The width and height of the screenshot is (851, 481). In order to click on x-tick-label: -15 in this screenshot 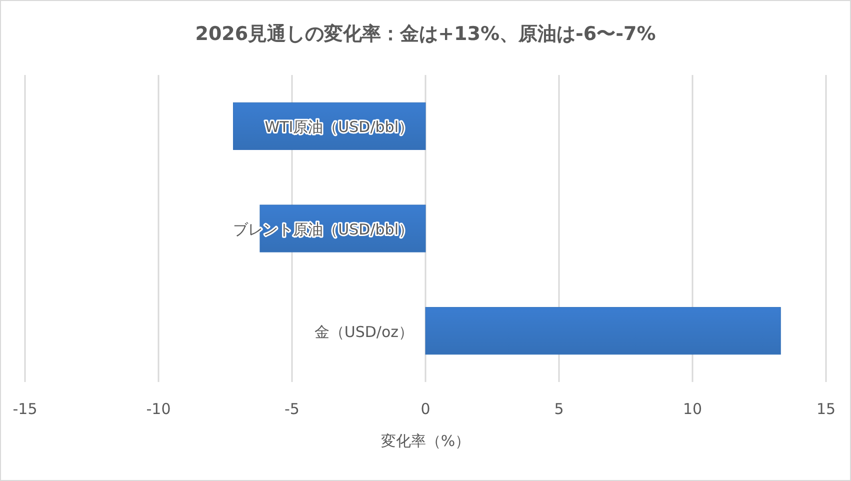, I will do `click(25, 409)`.